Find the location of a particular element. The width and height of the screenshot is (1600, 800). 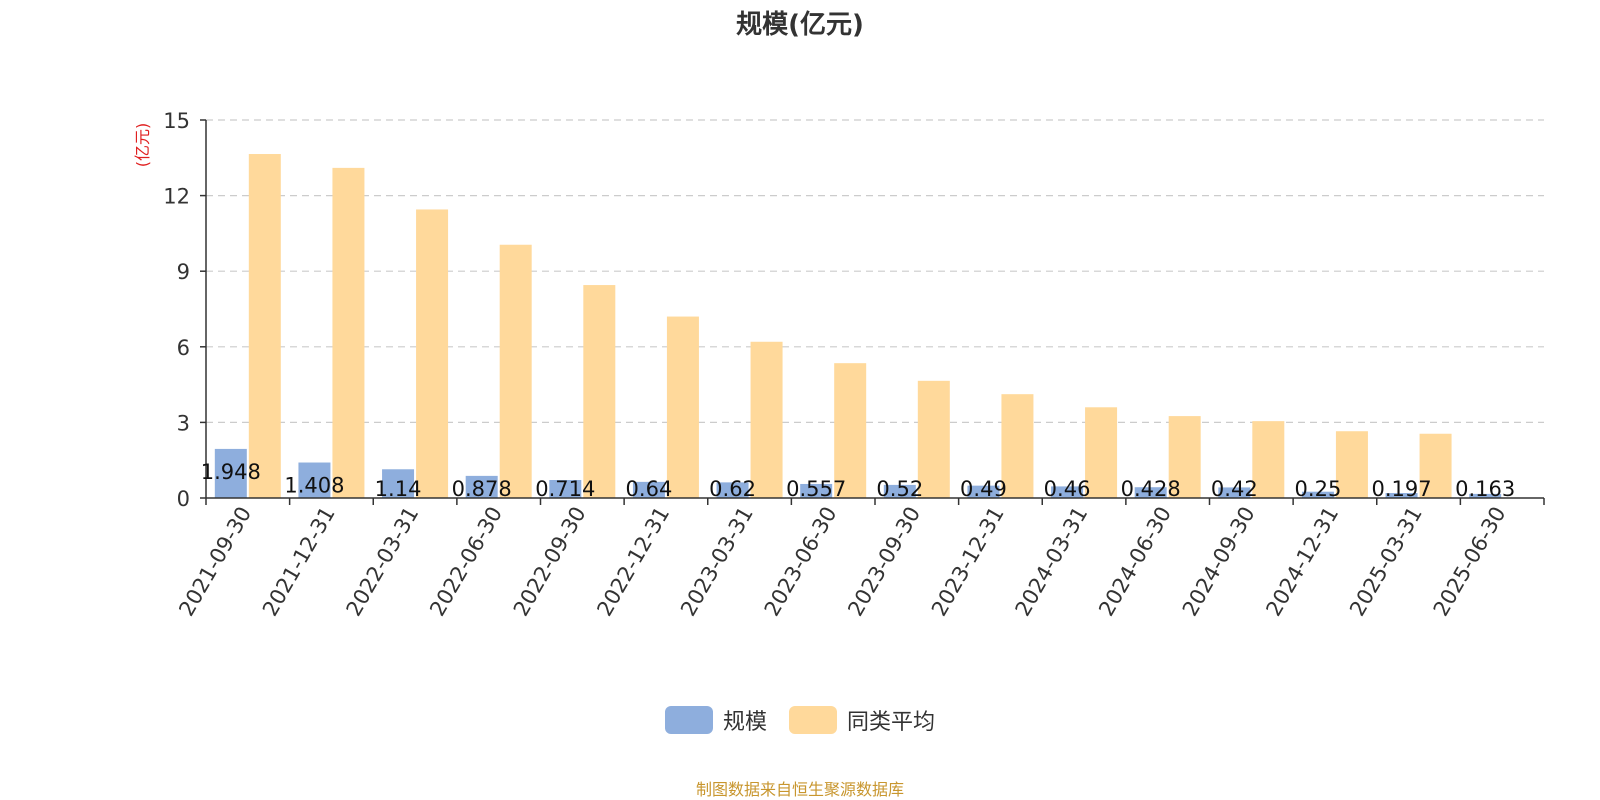

y-tick-label: 0 is located at coordinates (183, 499).